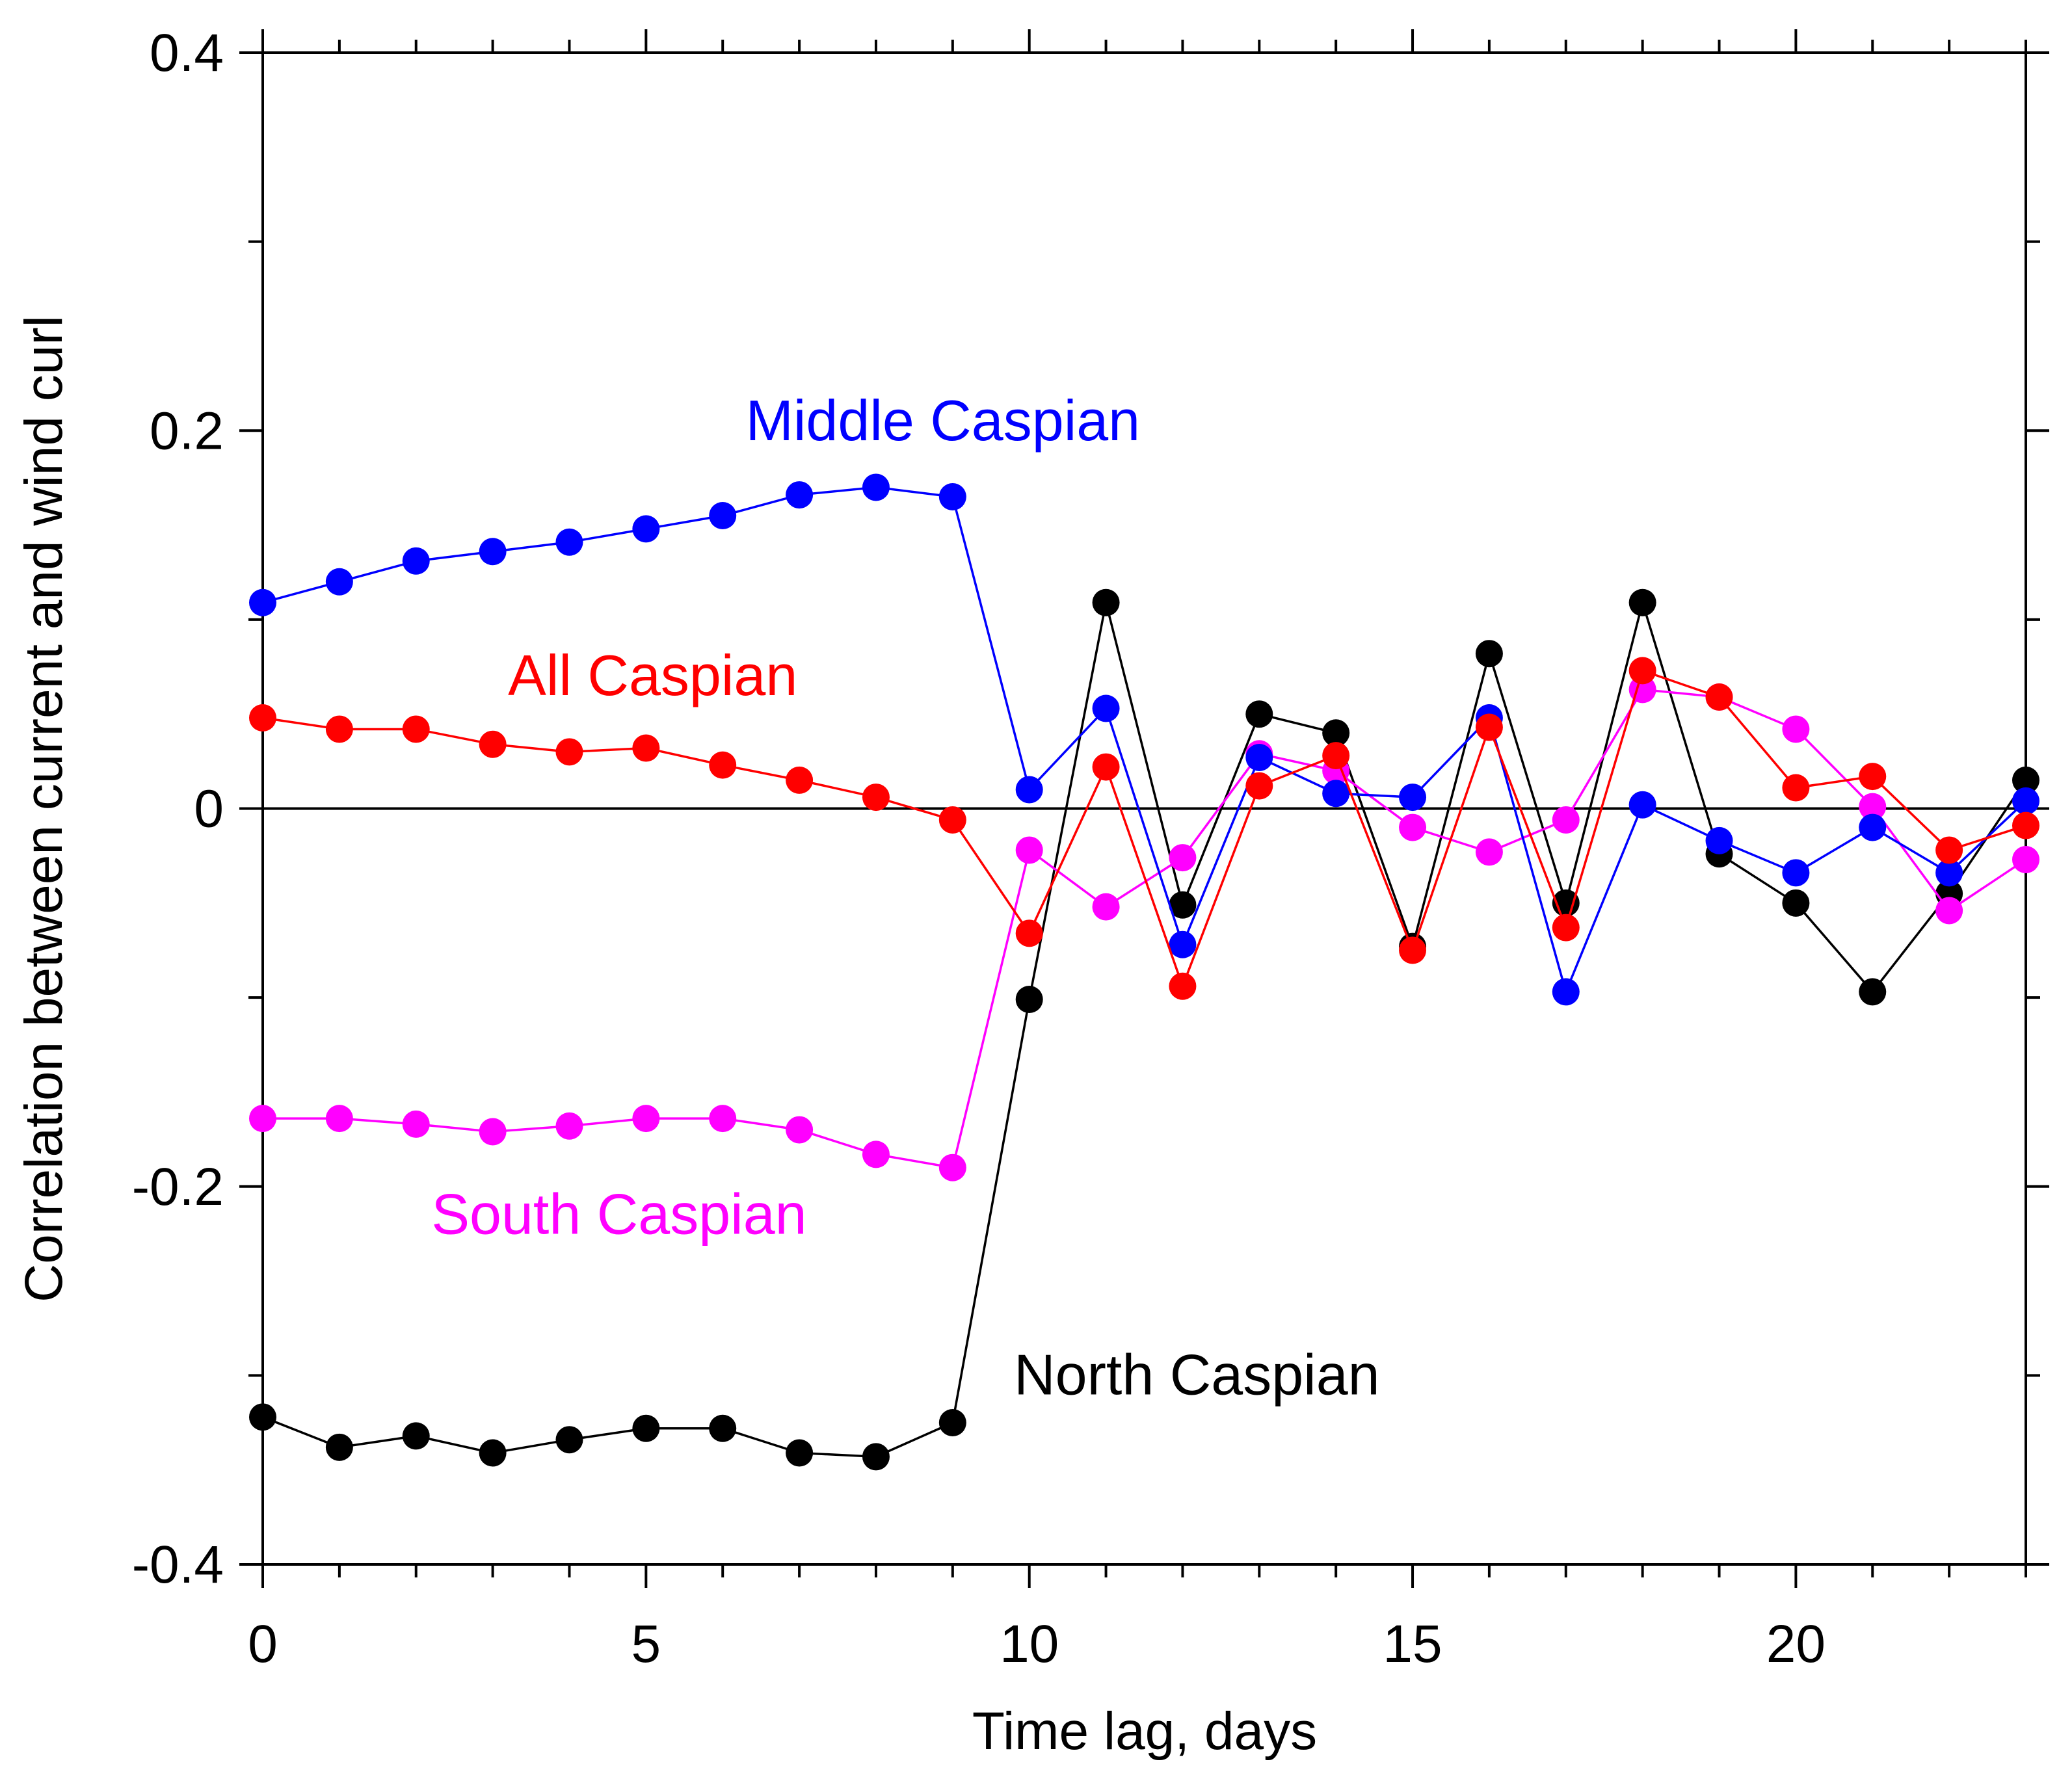  What do you see at coordinates (1144, 1731) in the screenshot?
I see `x-axis-label: Time lag, days` at bounding box center [1144, 1731].